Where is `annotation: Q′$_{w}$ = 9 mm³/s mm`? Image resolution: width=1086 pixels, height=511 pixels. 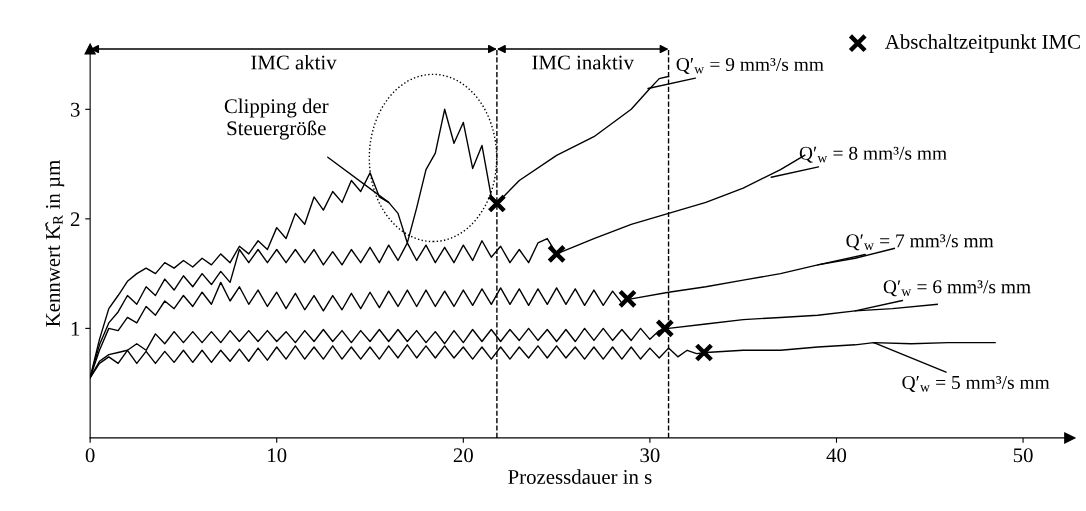 annotation: Q′$_{w}$ = 9 mm³/s mm is located at coordinates (750, 65).